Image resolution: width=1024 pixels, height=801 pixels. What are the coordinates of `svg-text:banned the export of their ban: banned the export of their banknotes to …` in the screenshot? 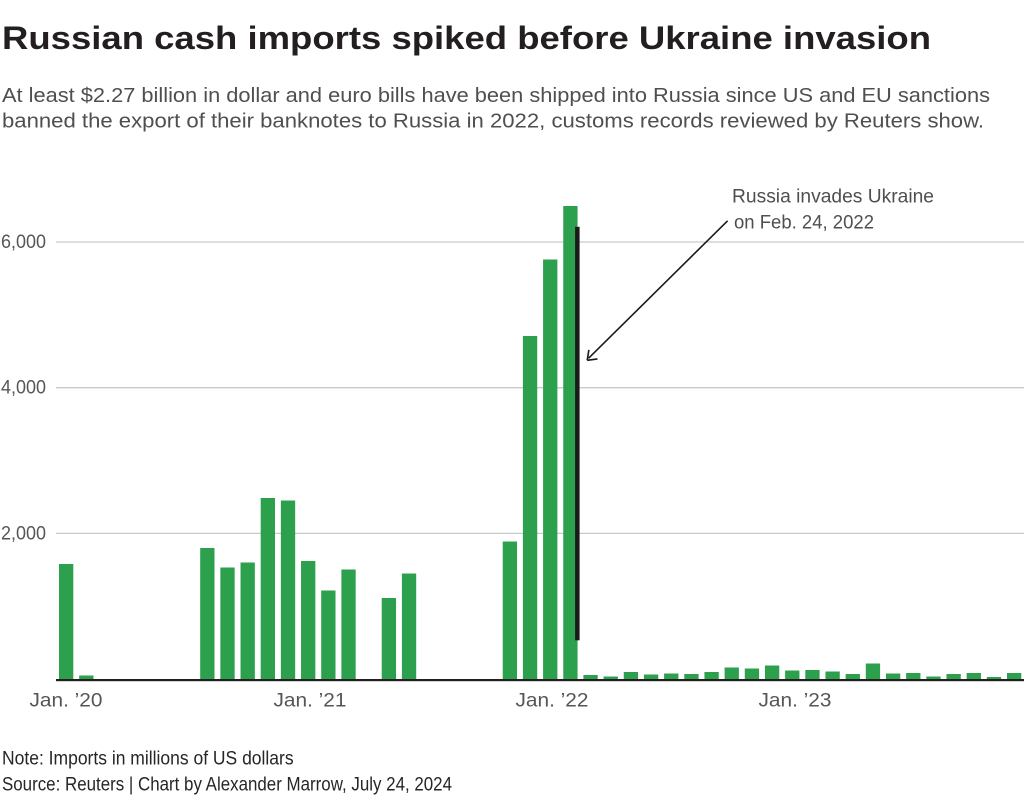 It's located at (493, 120).